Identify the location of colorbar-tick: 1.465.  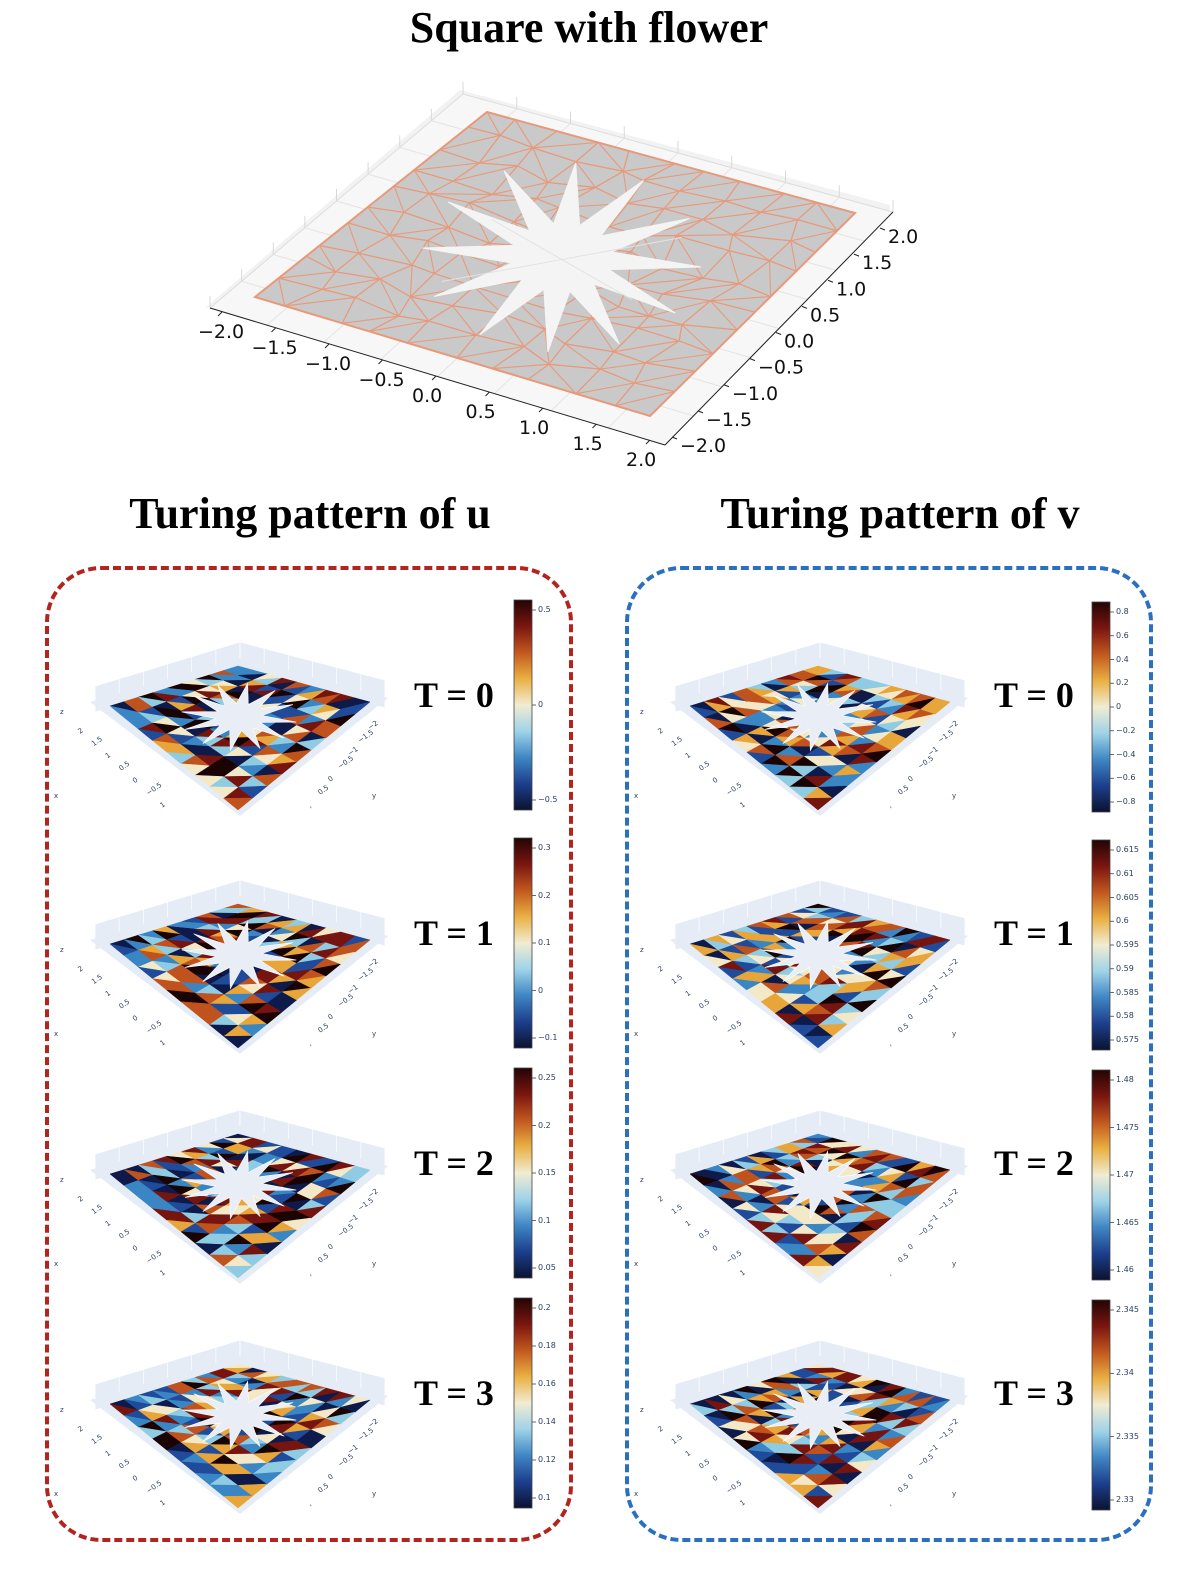
(1127, 1222).